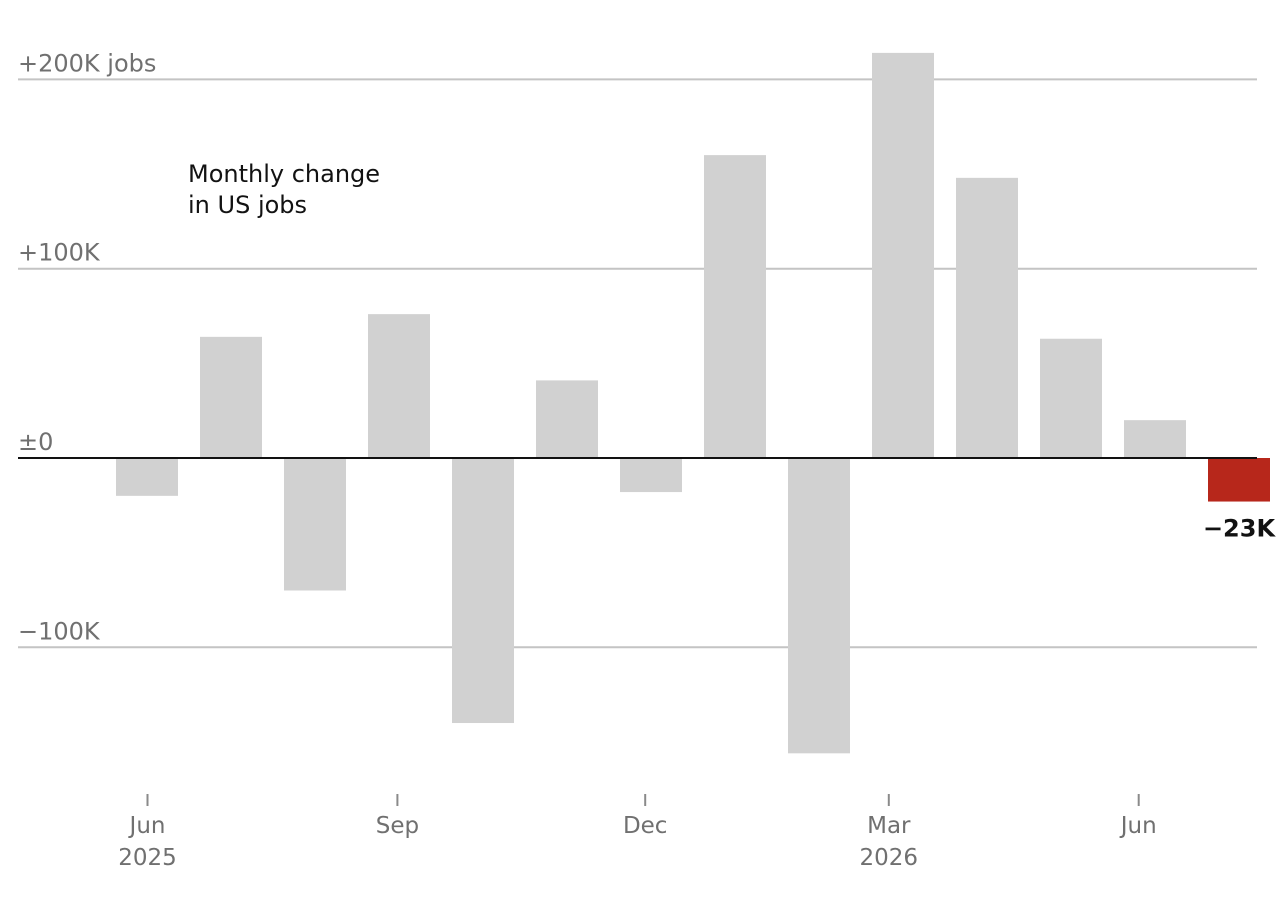  I want to click on x-tick-label: Sep, so click(397, 826).